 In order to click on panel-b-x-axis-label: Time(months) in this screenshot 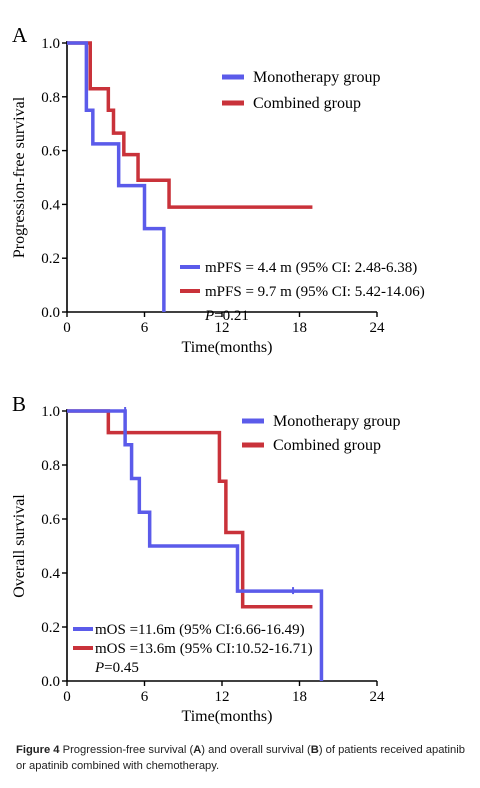, I will do `click(227, 716)`.